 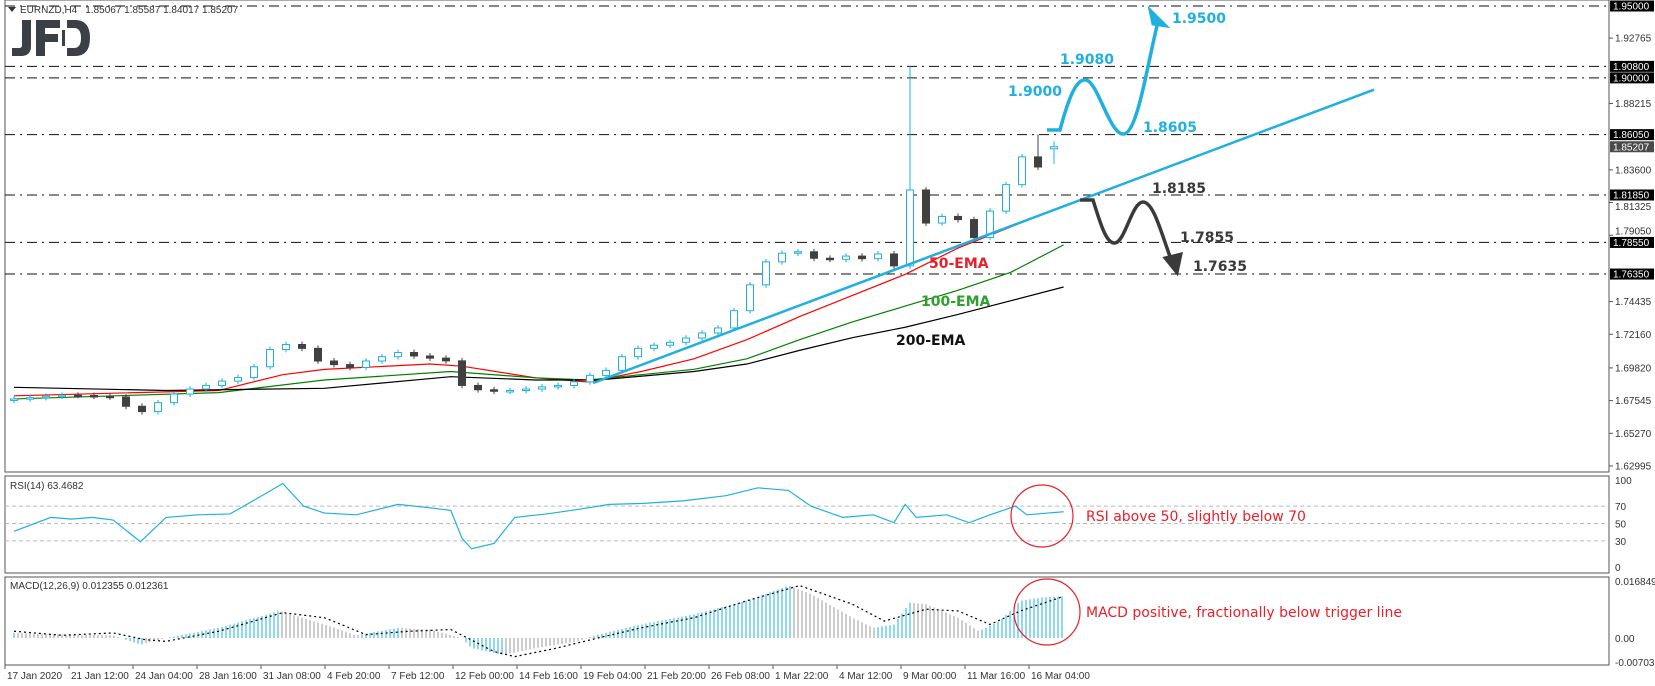 I want to click on level-price-label: 1.81850, so click(x=1631, y=196).